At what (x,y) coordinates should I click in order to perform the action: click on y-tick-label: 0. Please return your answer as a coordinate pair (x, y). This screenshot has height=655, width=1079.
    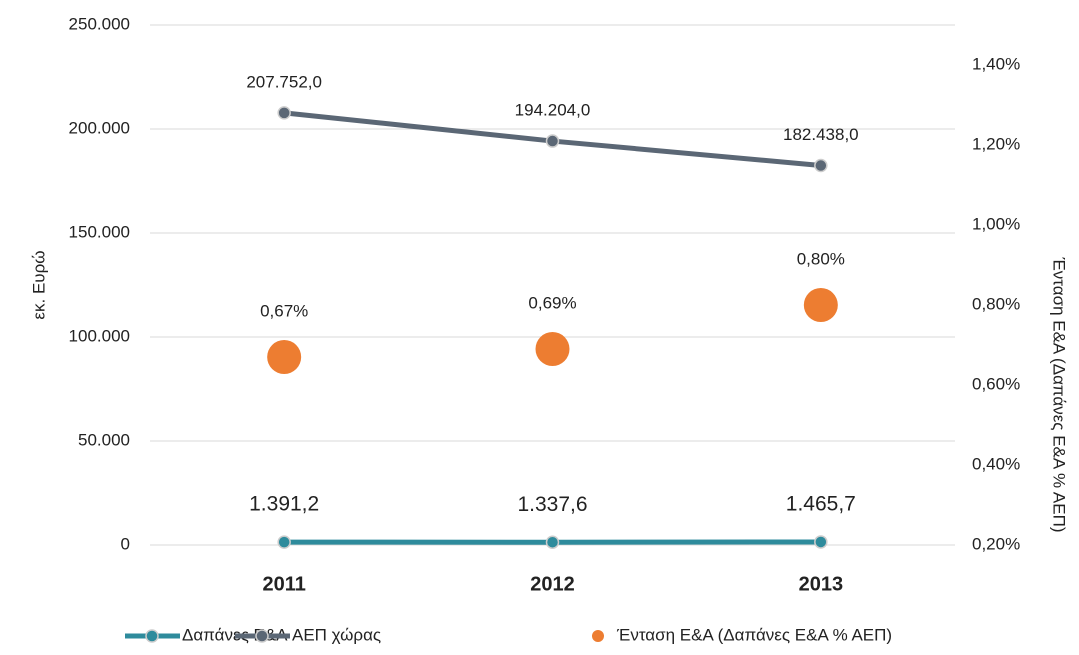
    Looking at the image, I should click on (125, 543).